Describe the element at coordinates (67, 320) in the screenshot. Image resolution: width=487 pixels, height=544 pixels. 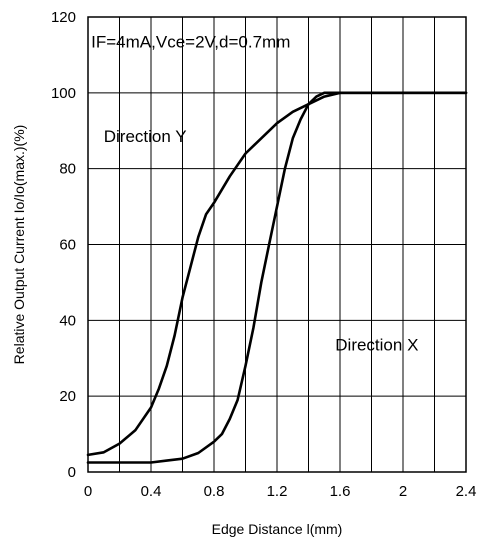
I see `y-tick-label: 40` at that location.